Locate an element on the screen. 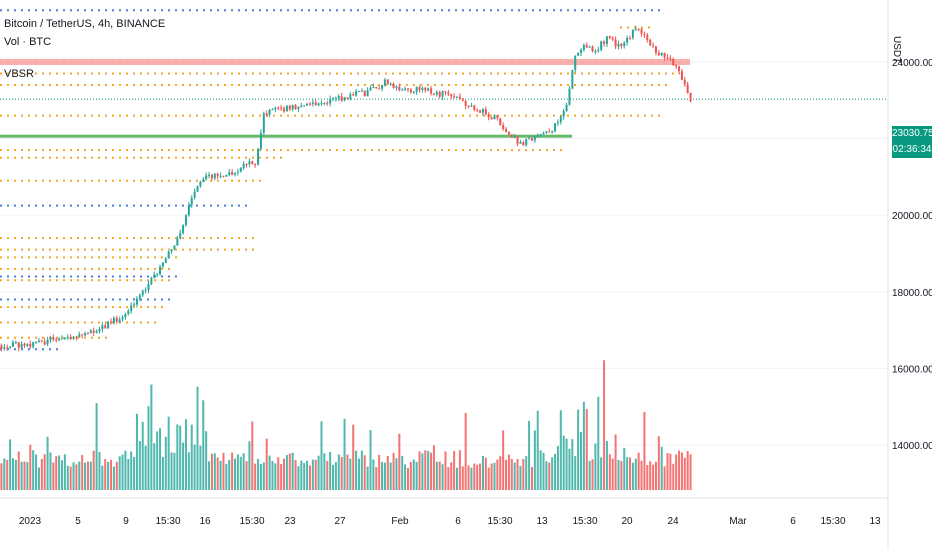 Image resolution: width=932 pixels, height=550 pixels. volume-indicator-label: Vol · BTC is located at coordinates (28, 42).